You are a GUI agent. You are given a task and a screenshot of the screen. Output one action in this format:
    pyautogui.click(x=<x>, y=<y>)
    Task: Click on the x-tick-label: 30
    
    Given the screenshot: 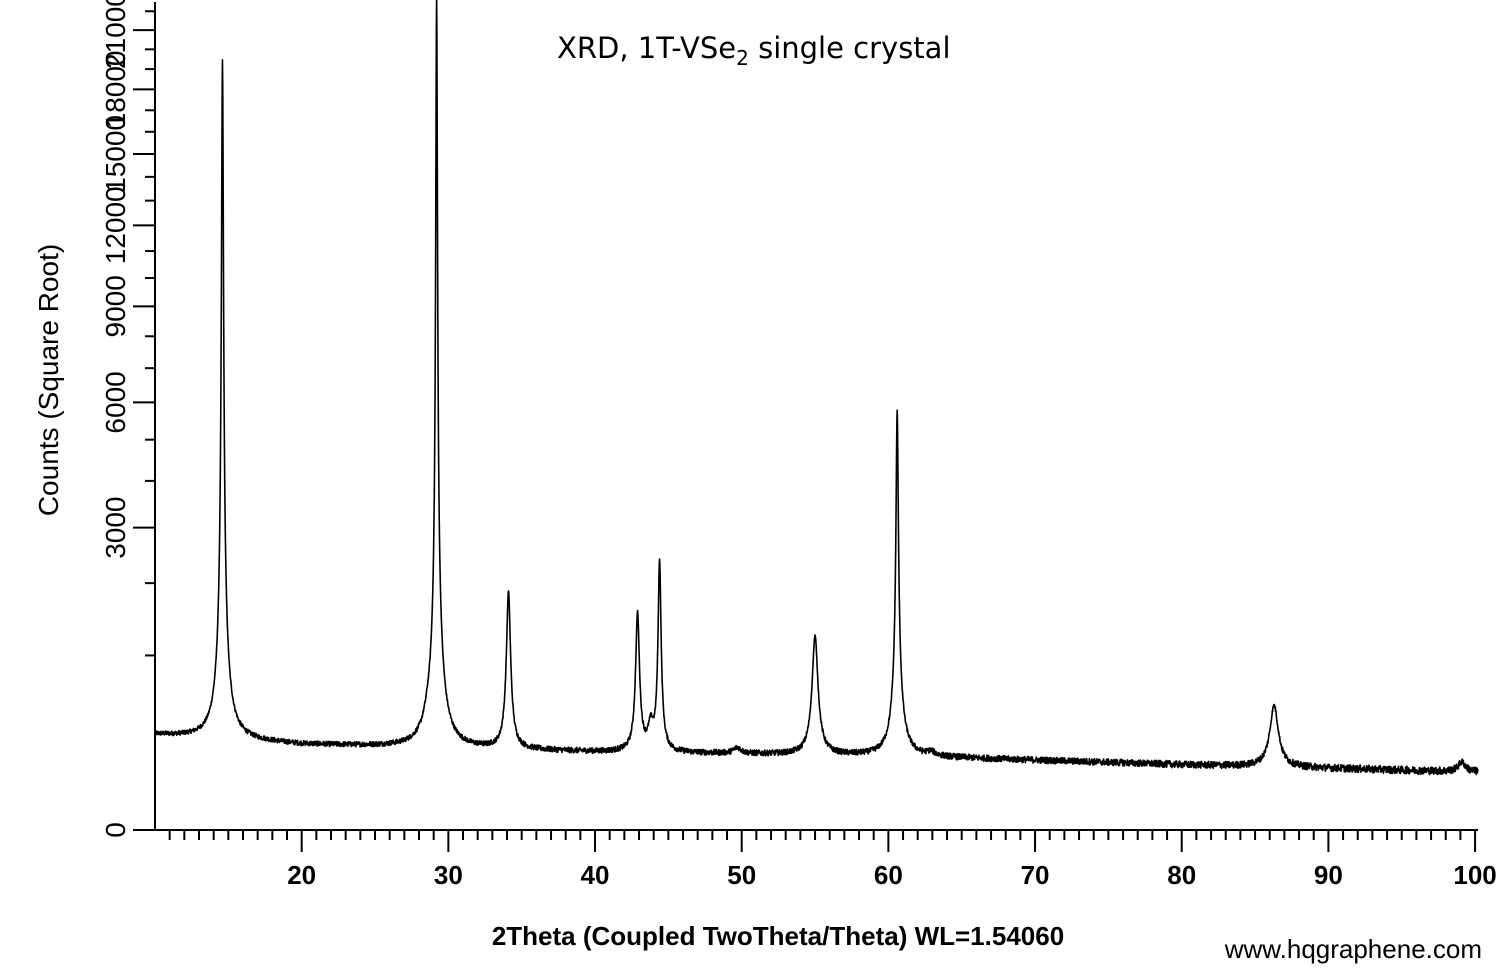 What is the action you would take?
    pyautogui.click(x=448, y=875)
    